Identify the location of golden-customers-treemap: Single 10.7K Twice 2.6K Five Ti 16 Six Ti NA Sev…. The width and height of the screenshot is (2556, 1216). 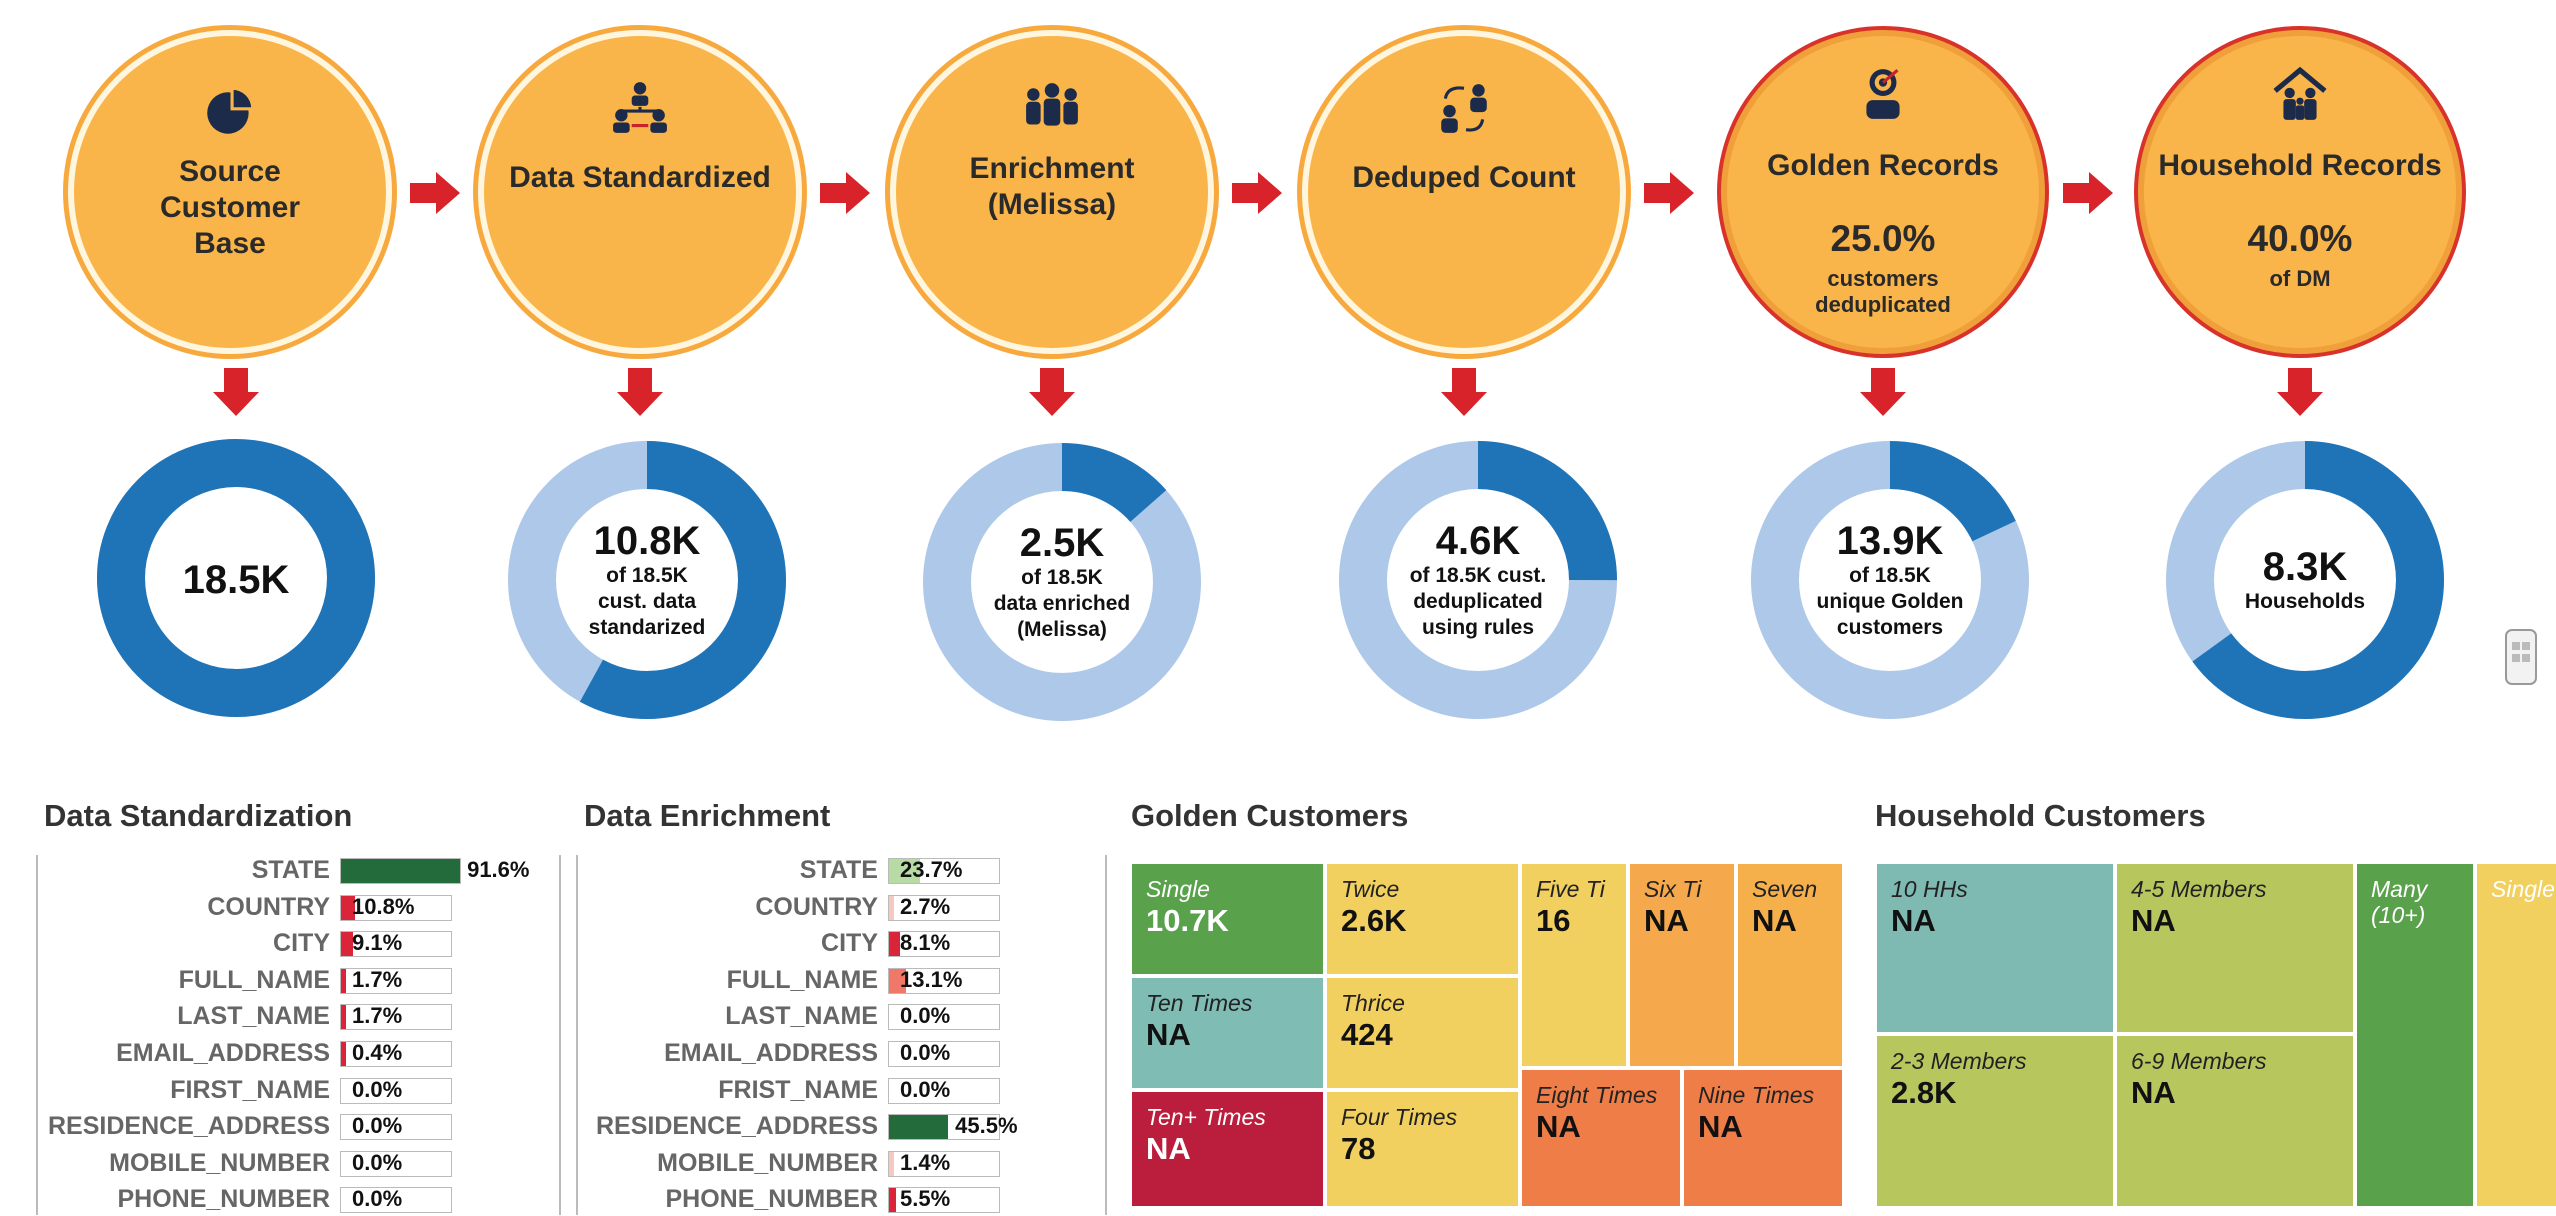
(1487, 1035).